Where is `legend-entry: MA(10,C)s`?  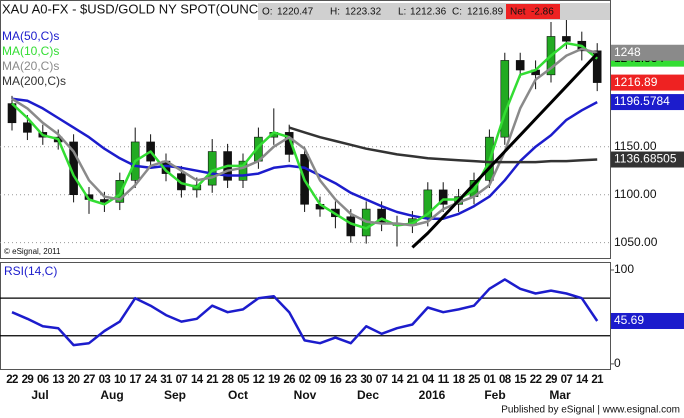
legend-entry: MA(10,C)s is located at coordinates (30, 51).